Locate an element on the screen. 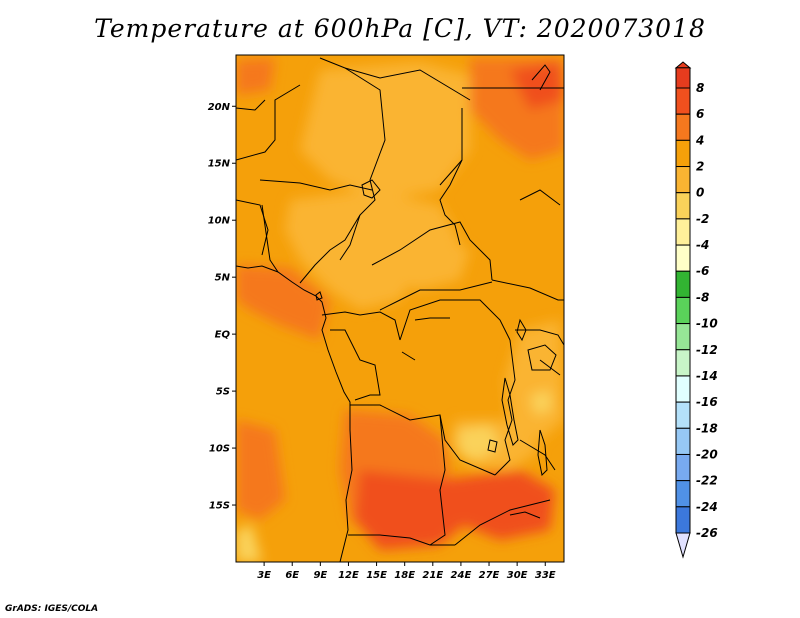 This screenshot has height=618, width=800. border-ethiopia is located at coordinates (540, 197).